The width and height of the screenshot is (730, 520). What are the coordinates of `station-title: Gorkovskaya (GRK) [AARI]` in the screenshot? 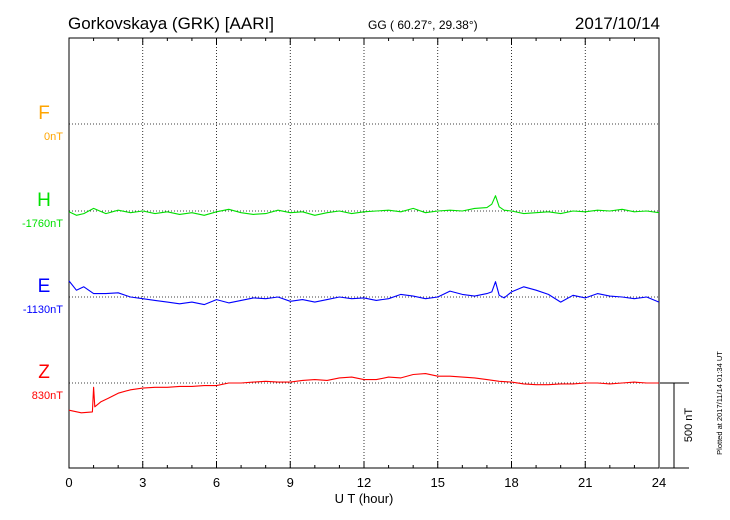 It's located at (171, 23).